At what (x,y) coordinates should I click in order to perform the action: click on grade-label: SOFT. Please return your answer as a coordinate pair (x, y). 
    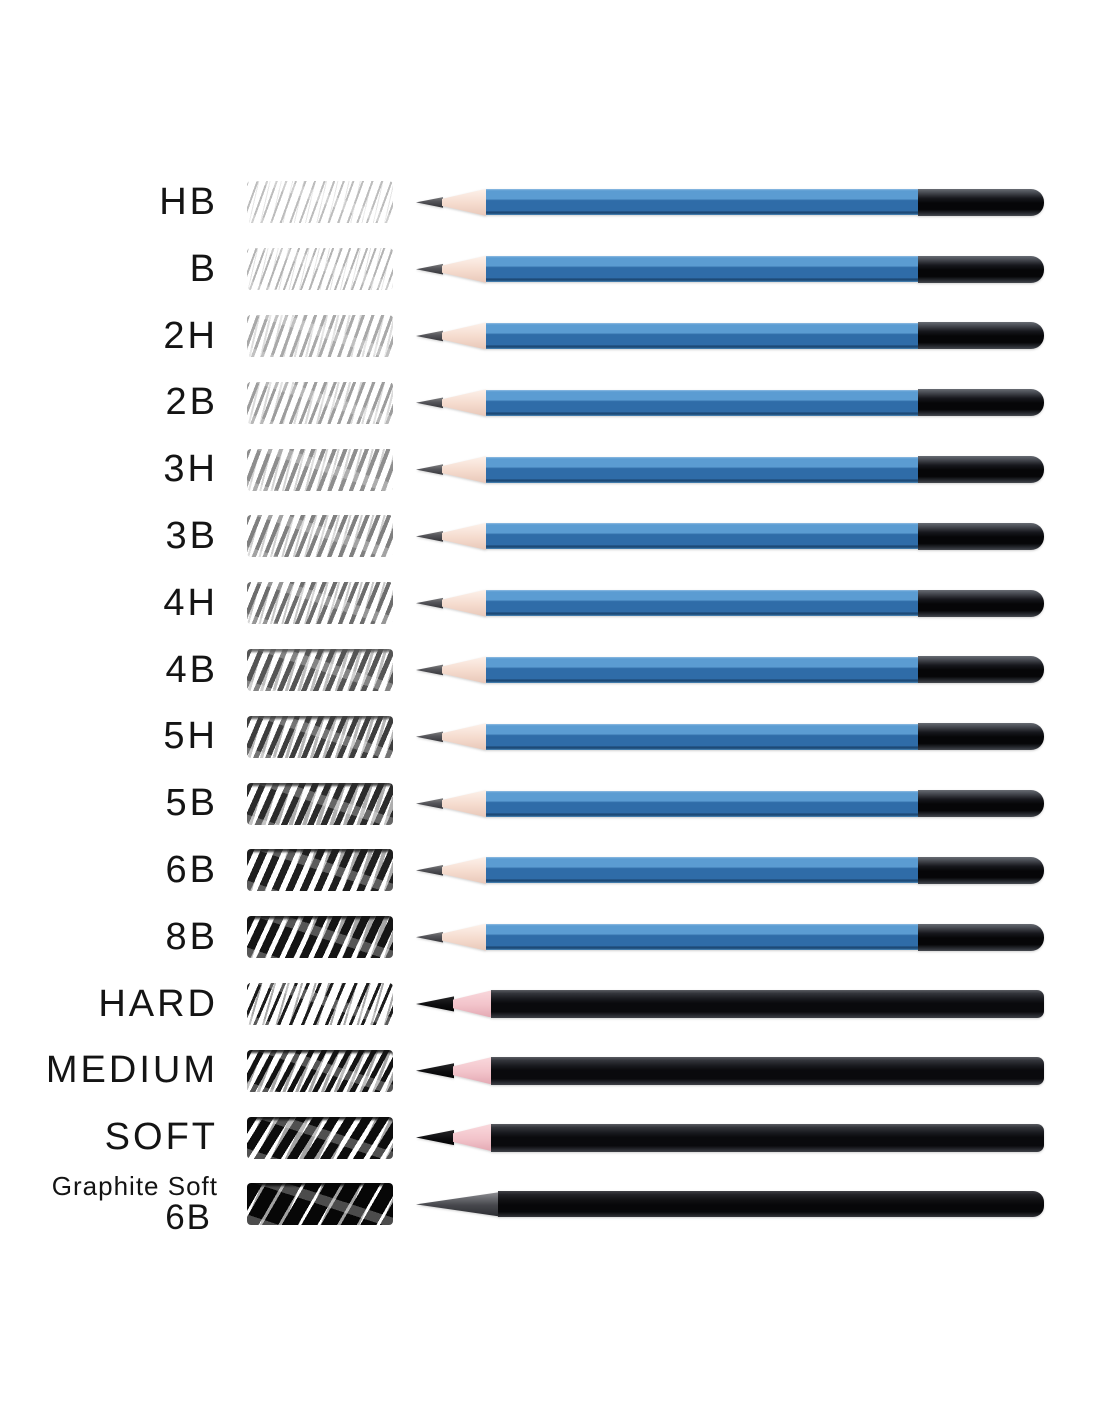
    Looking at the image, I should click on (161, 1137).